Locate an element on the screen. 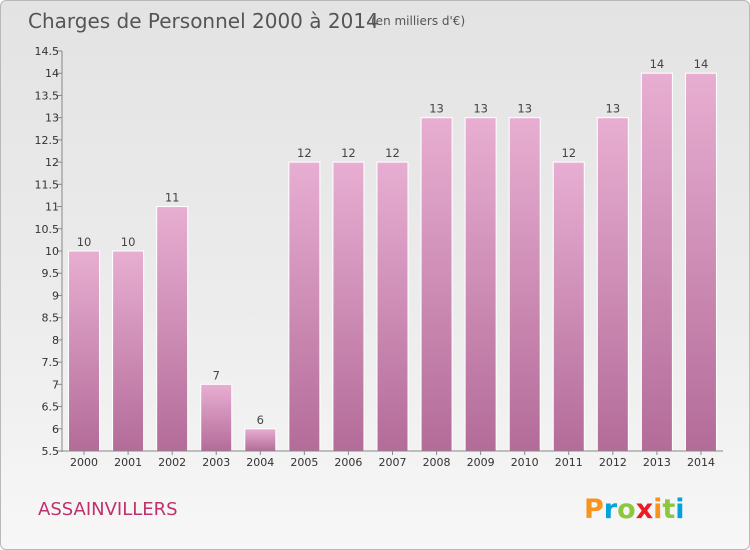 The image size is (750, 550). y-tick-label: 6 is located at coordinates (55, 429).